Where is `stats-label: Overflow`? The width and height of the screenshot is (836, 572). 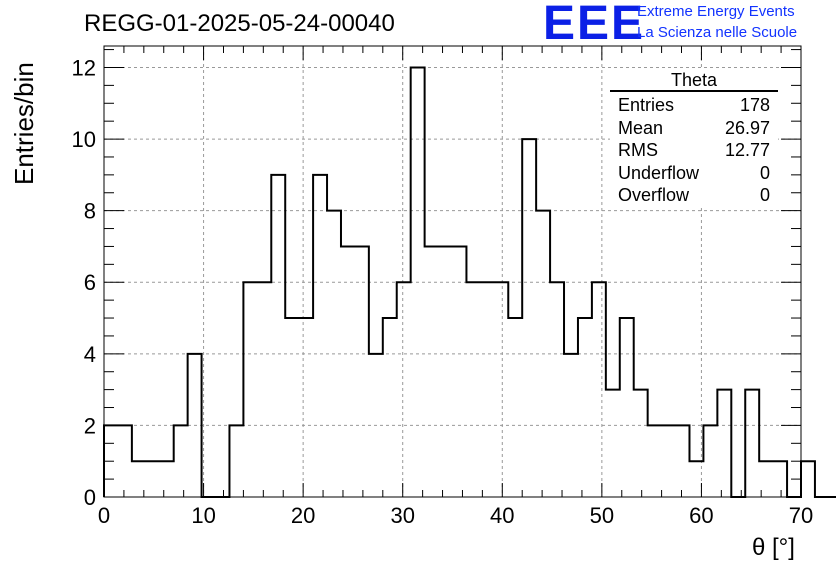
stats-label: Overflow is located at coordinates (654, 195).